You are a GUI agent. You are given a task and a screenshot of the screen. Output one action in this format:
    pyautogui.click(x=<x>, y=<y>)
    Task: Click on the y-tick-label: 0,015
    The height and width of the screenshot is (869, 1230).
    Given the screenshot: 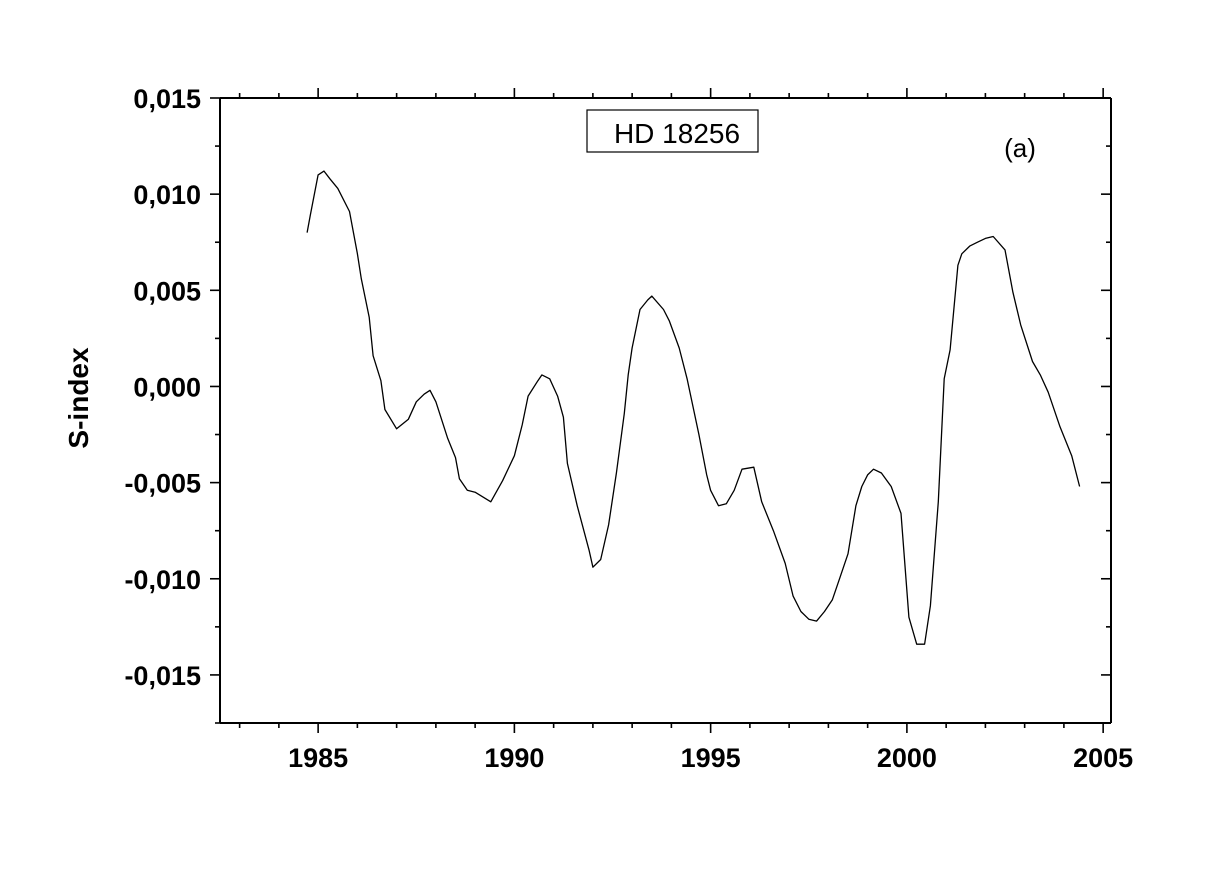 What is the action you would take?
    pyautogui.click(x=167, y=99)
    